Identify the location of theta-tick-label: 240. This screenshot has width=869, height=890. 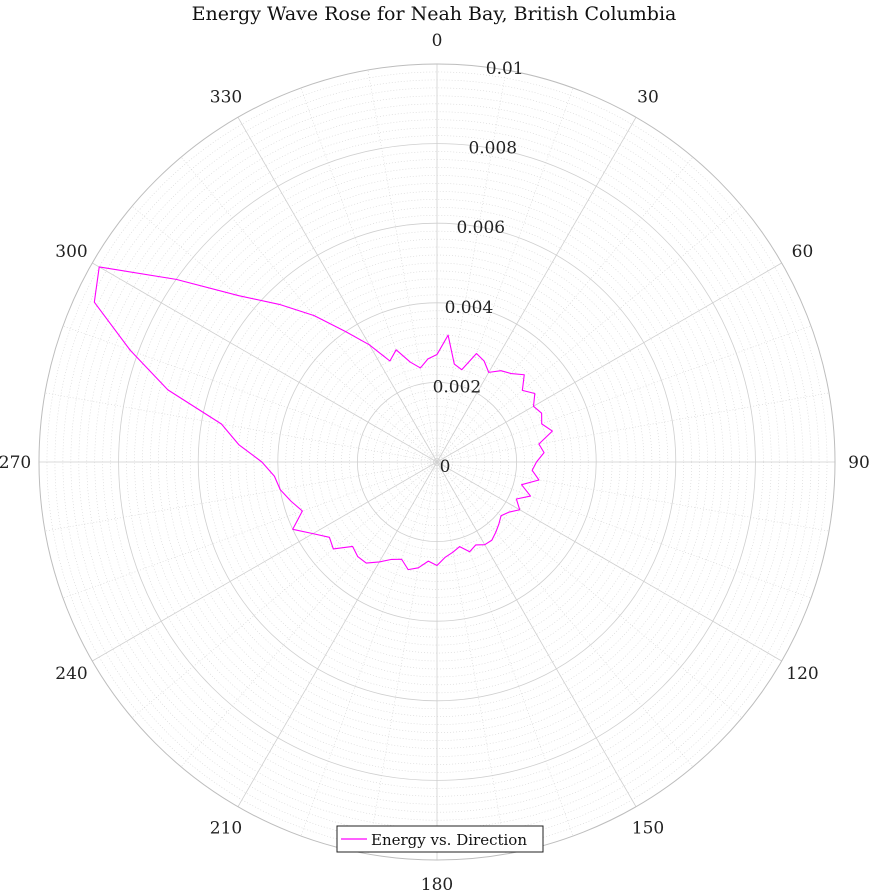
(71, 674).